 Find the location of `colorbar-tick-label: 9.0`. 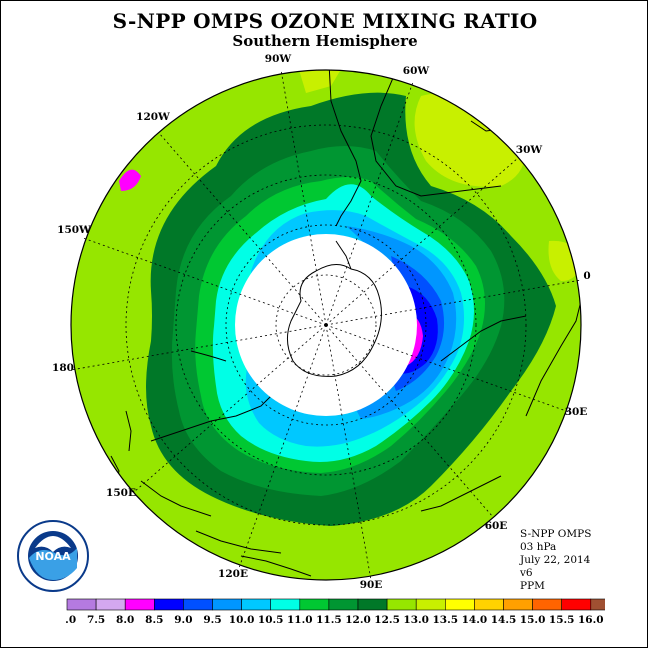

colorbar-tick-label: 9.0 is located at coordinates (183, 620).